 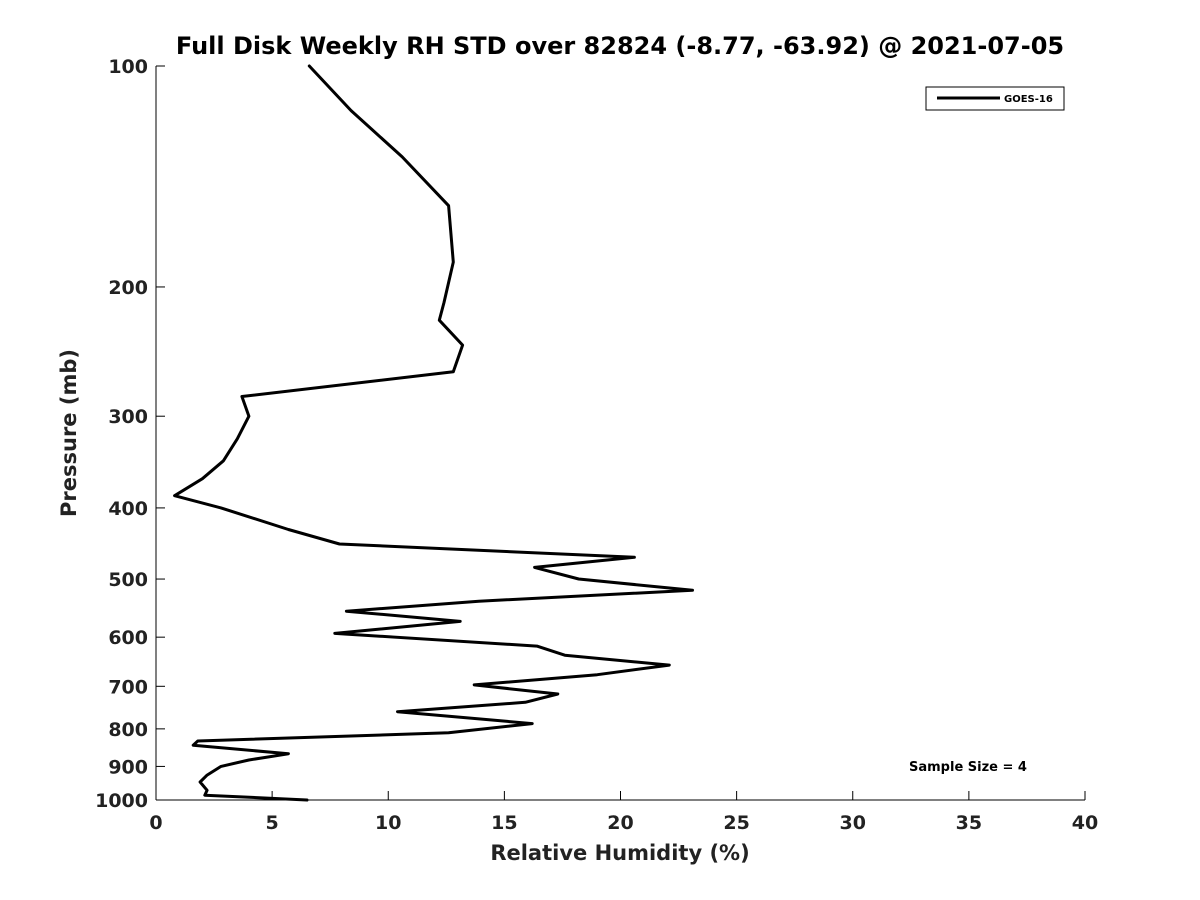 I want to click on y-tick-label: 900, so click(x=128, y=767).